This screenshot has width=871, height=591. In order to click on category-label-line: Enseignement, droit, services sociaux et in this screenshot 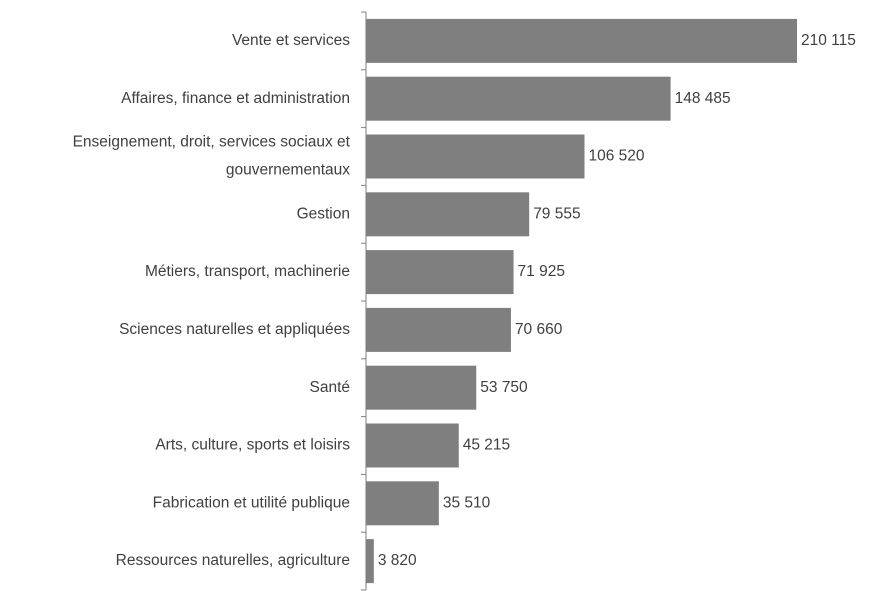, I will do `click(212, 142)`.